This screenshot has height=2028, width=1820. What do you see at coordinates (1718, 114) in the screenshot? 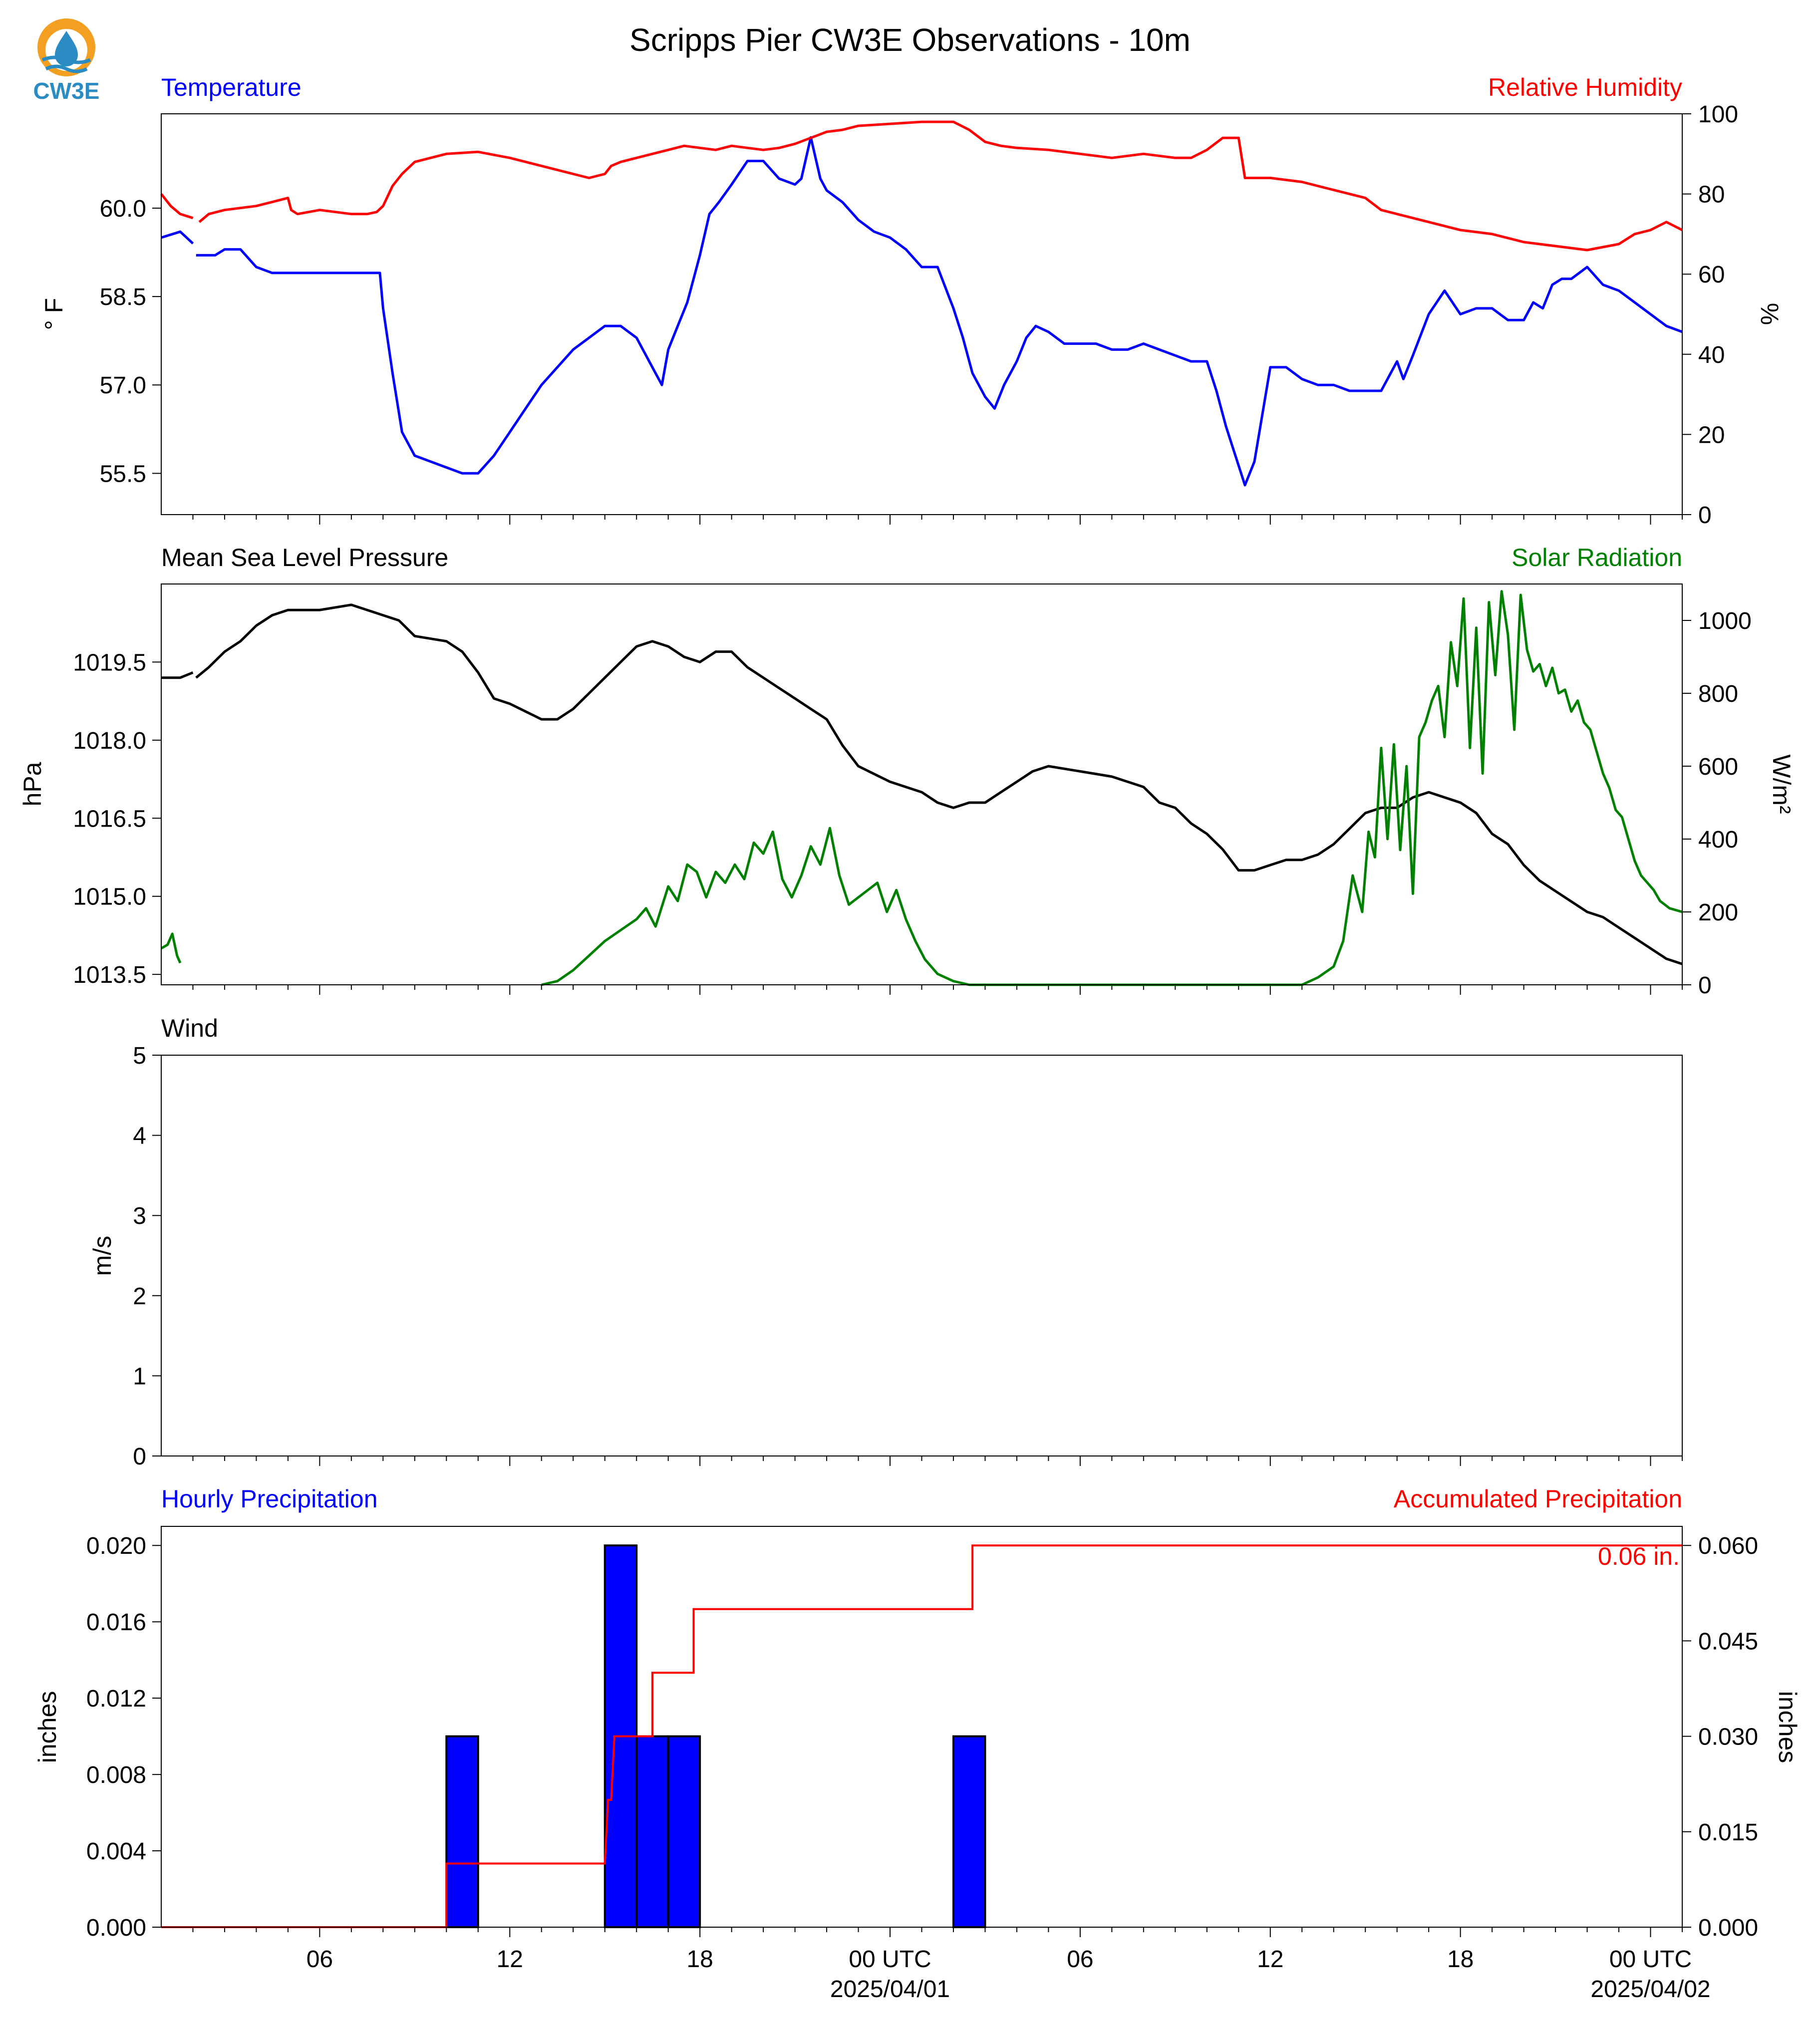
I see `y-tick-label-right: 100` at bounding box center [1718, 114].